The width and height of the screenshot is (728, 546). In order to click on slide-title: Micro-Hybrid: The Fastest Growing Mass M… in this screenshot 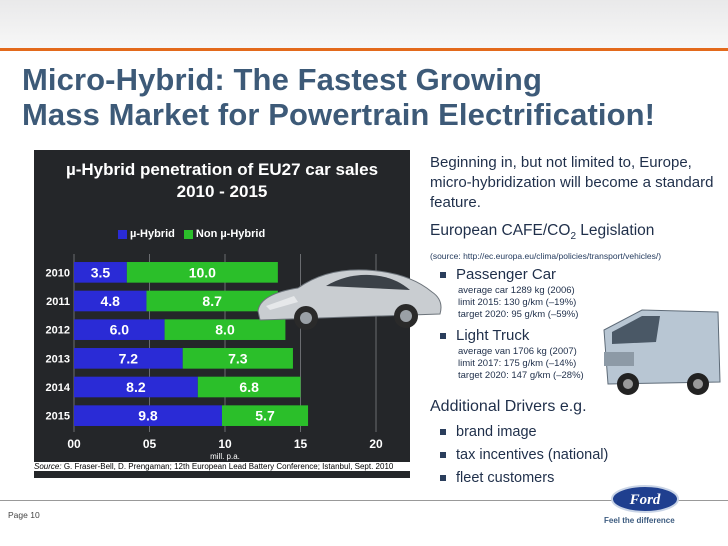, I will do `click(367, 97)`.